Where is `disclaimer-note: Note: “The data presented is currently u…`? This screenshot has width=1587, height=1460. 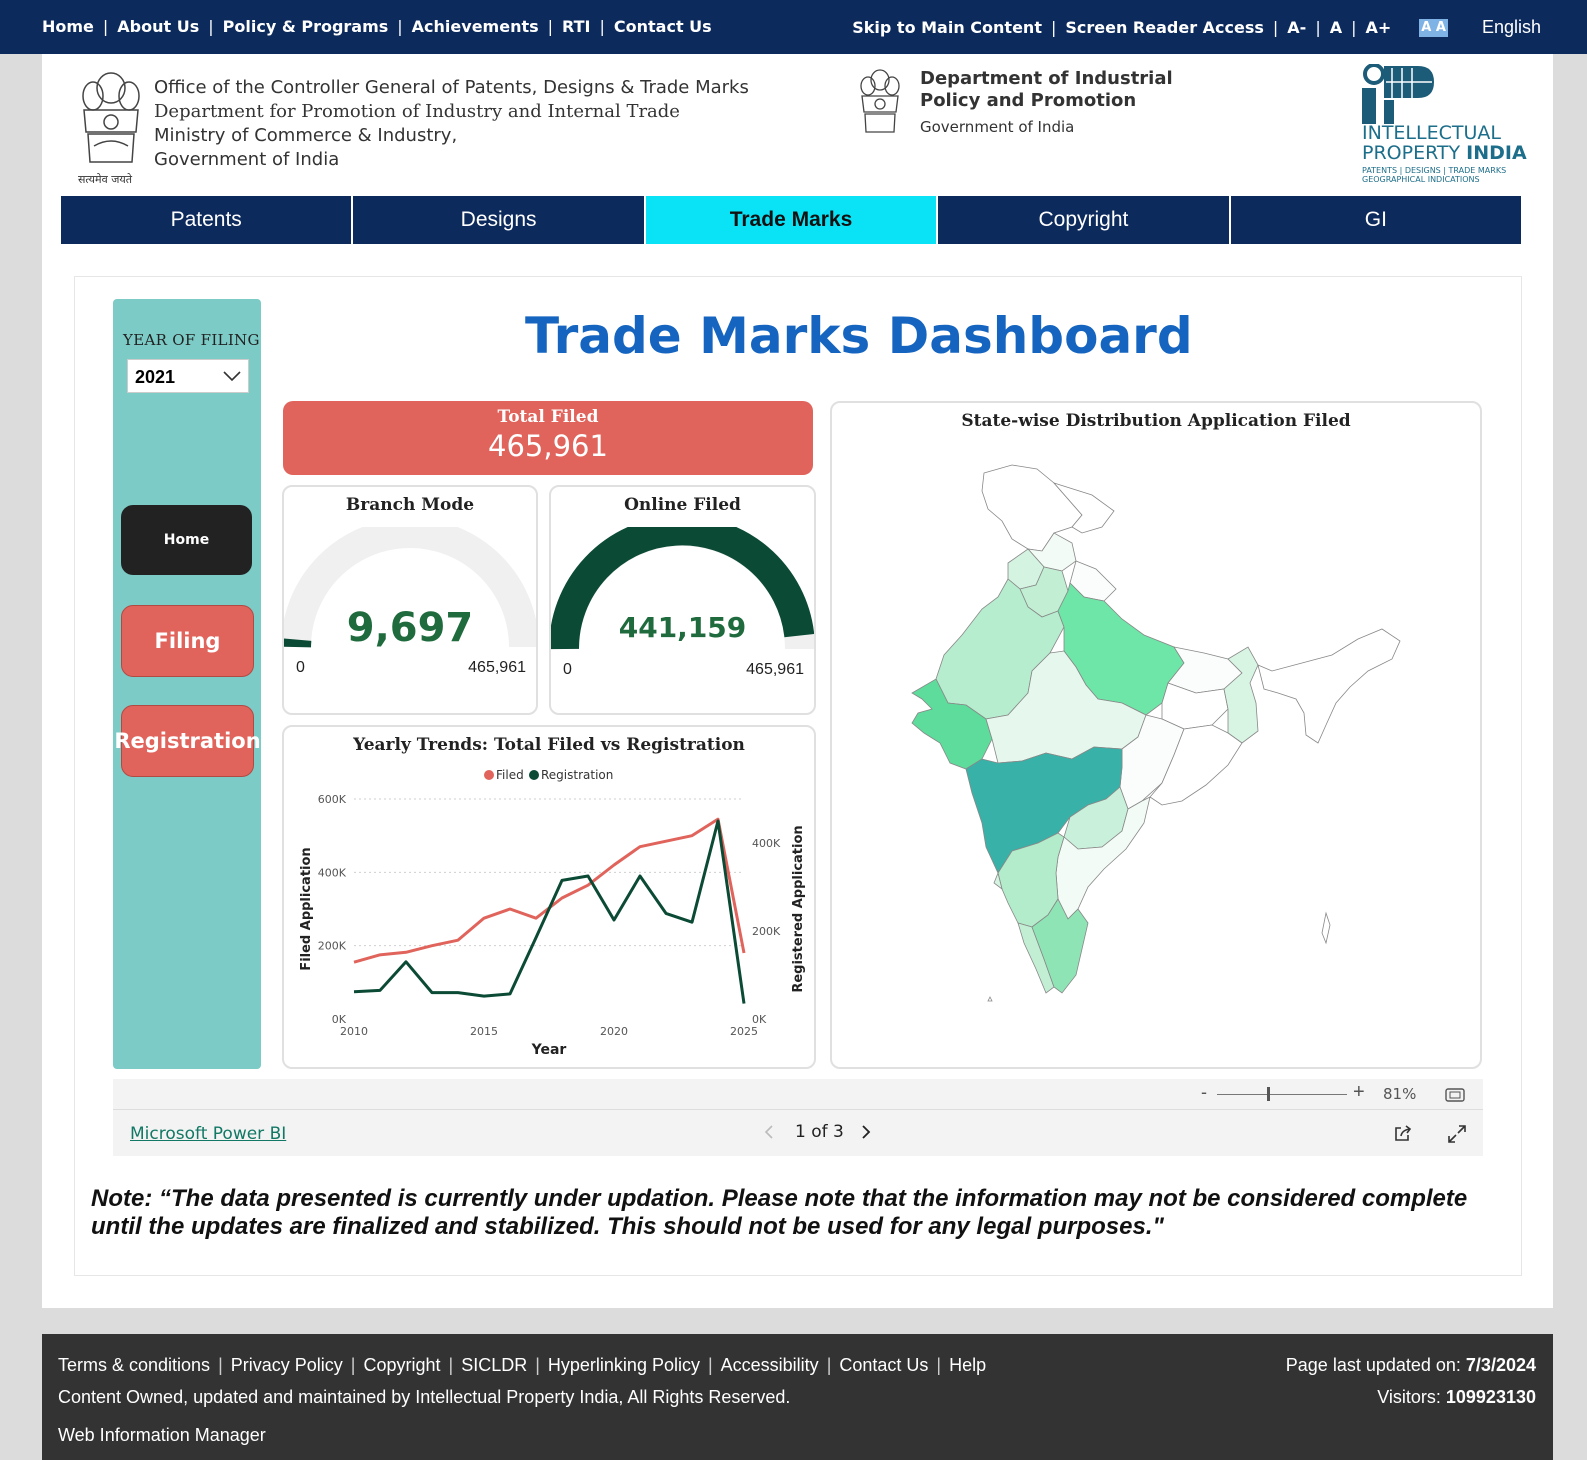
disclaimer-note: Note: “The data presented is currently u… is located at coordinates (779, 1212).